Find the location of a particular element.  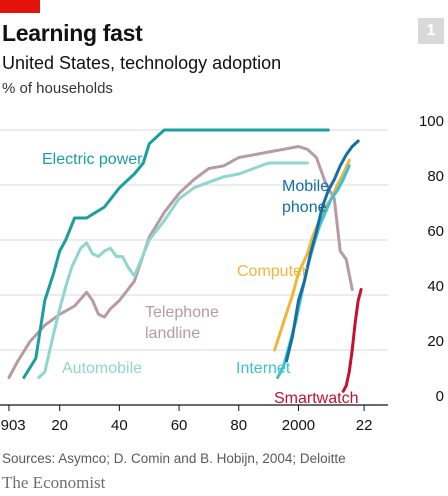

x-tick-label-1960: 60 is located at coordinates (179, 425).